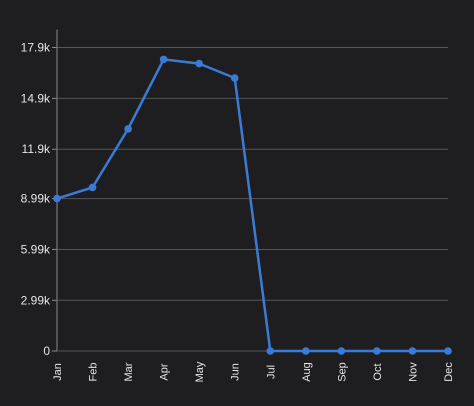  I want to click on y-tick-label: 17.9k, so click(36, 48).